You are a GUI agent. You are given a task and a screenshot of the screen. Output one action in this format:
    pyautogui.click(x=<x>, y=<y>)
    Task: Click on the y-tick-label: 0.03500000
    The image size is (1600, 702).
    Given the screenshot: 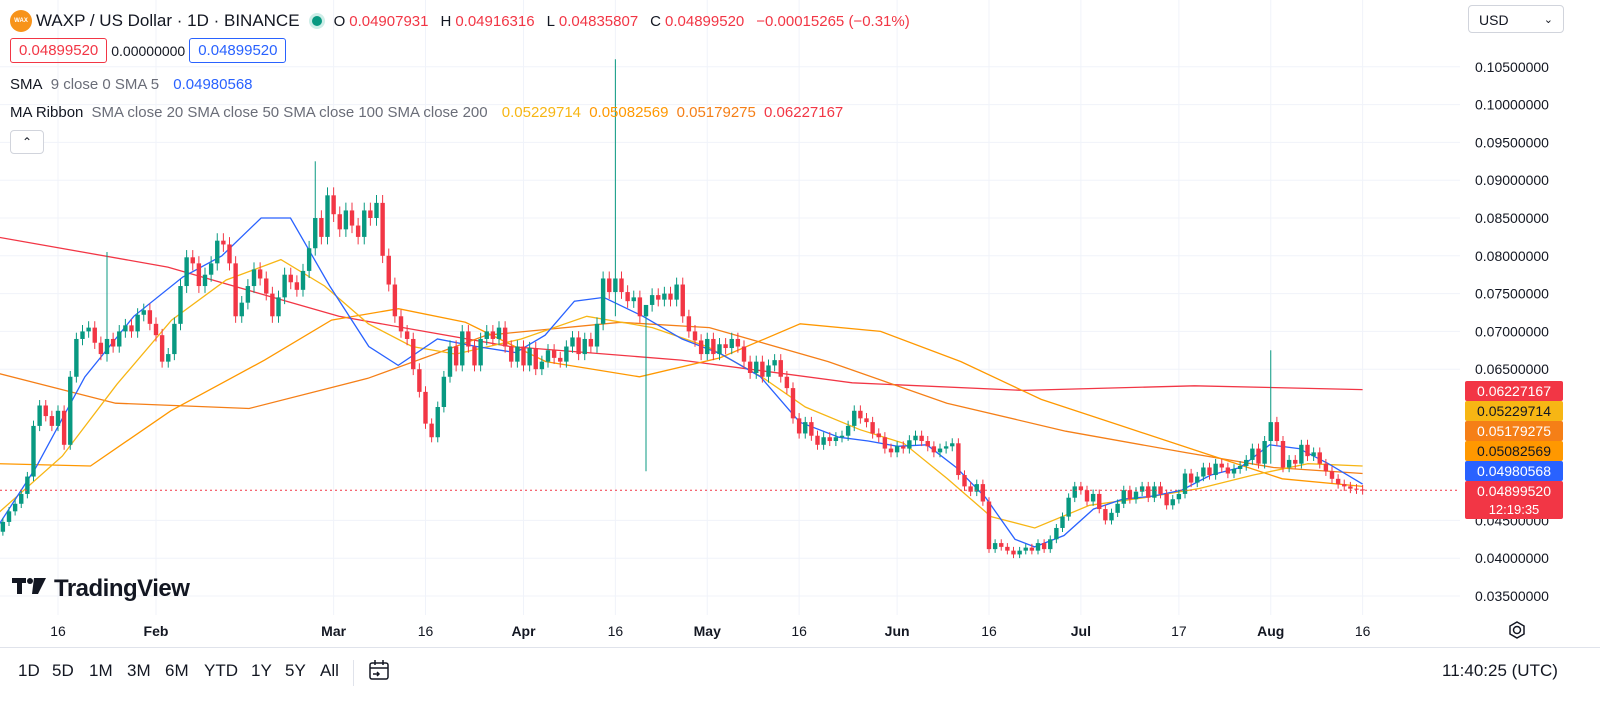 What is the action you would take?
    pyautogui.click(x=1512, y=596)
    